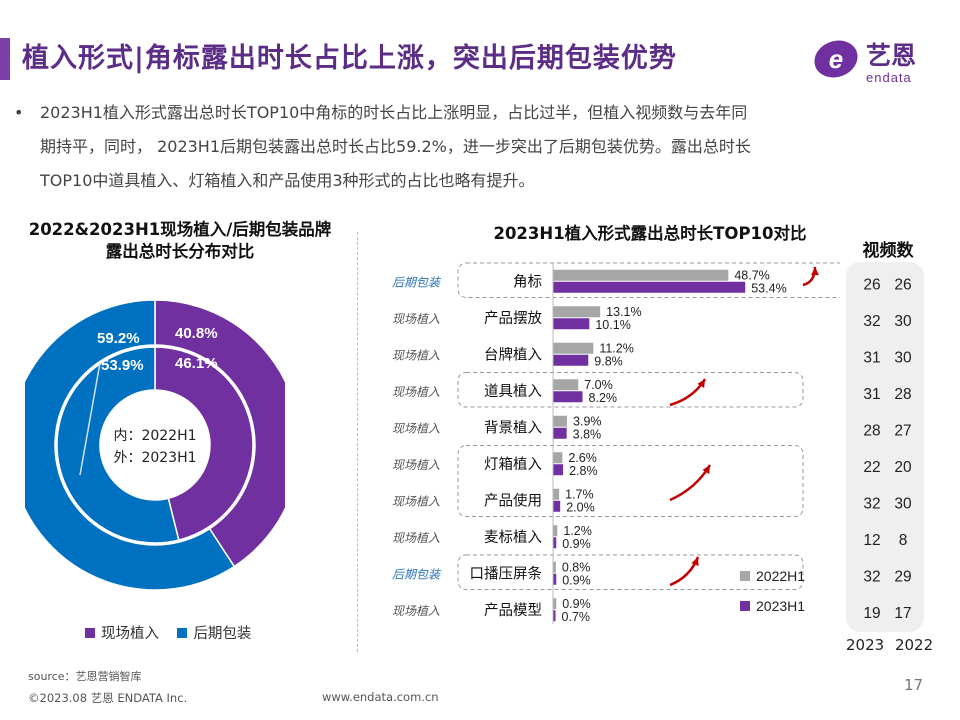  What do you see at coordinates (865, 645) in the screenshot?
I see `year-2023: 2023` at bounding box center [865, 645].